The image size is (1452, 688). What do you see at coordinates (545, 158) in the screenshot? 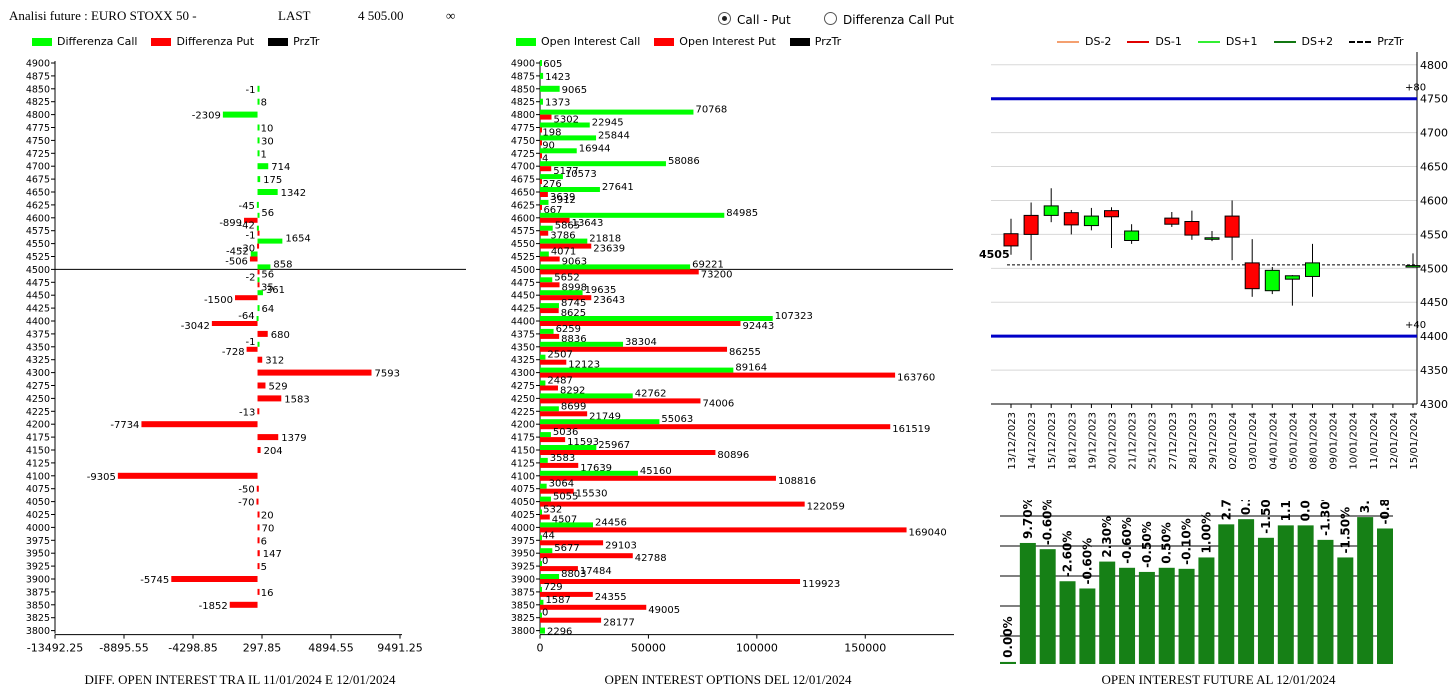
I see `bar-put-label: 4` at bounding box center [545, 158].